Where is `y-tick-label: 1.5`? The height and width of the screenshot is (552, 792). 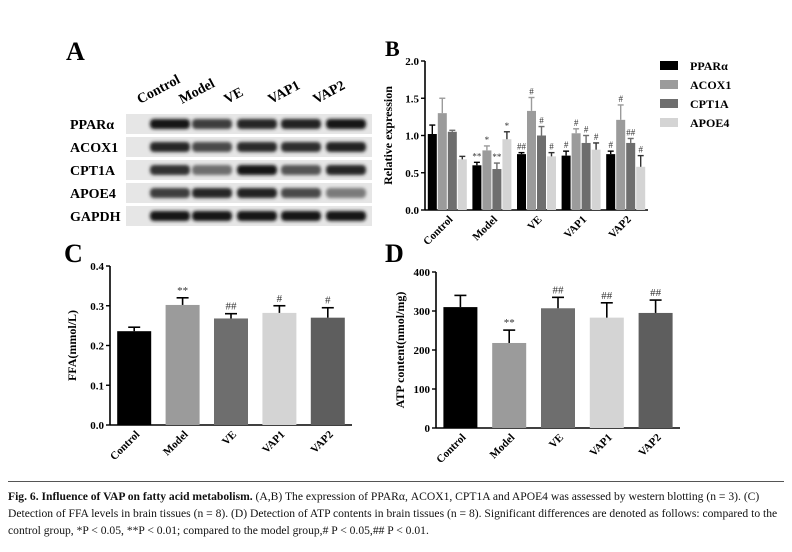 y-tick-label: 1.5 is located at coordinates (412, 99).